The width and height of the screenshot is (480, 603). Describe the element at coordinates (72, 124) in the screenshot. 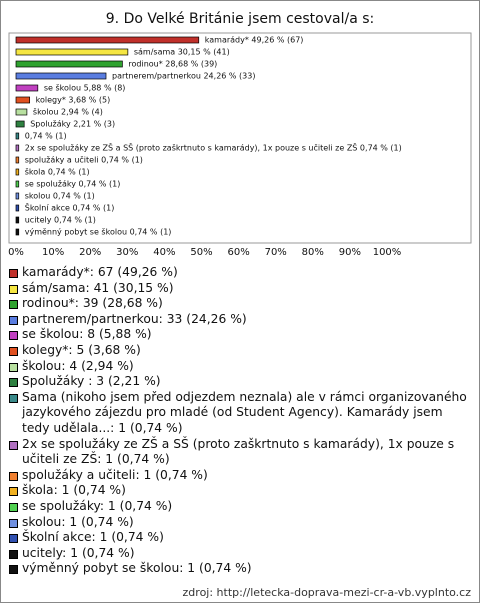

I see `bar-label: Spolužáky 2,21 % (3)` at that location.